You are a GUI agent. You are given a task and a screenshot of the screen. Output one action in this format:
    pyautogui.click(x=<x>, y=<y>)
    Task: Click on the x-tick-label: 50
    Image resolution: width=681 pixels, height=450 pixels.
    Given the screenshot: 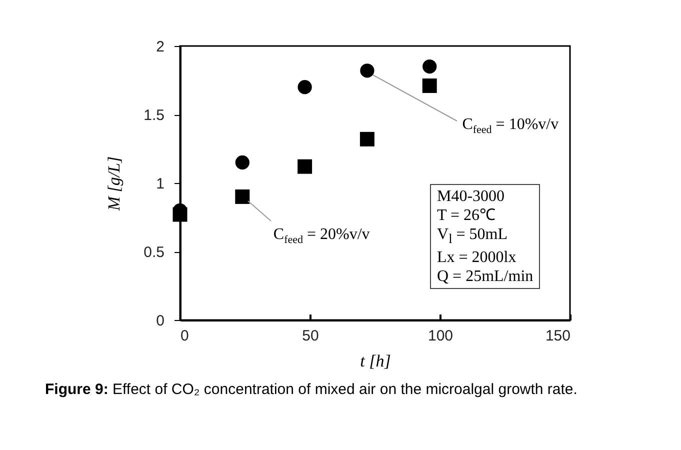 What is the action you would take?
    pyautogui.click(x=310, y=336)
    